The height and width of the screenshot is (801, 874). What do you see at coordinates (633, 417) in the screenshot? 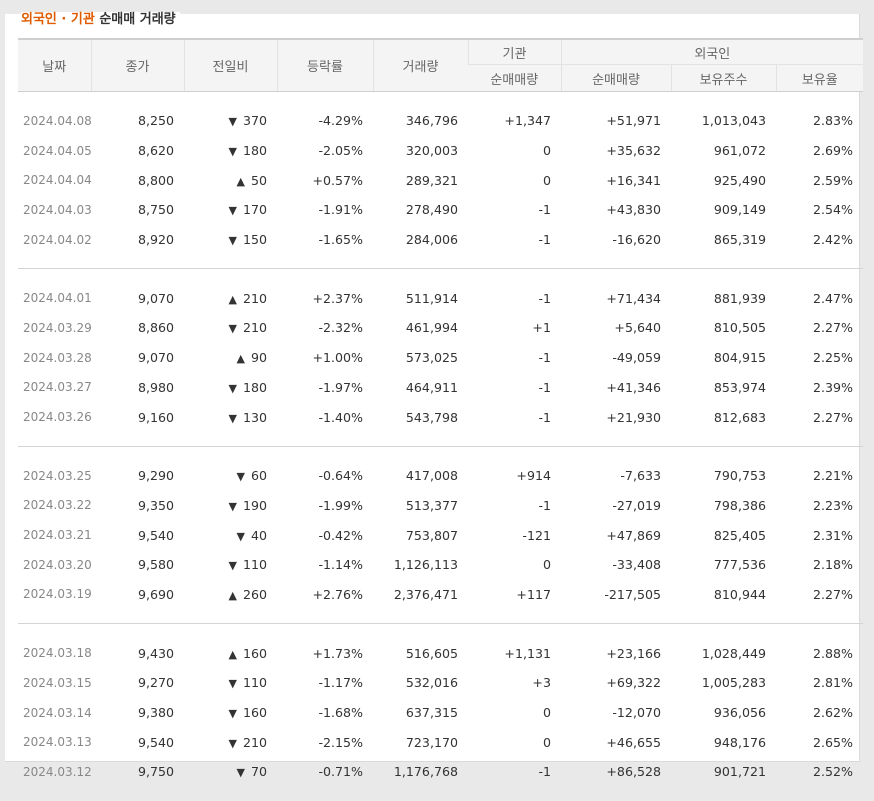
I see `foreign-net-cell: +21,930` at bounding box center [633, 417].